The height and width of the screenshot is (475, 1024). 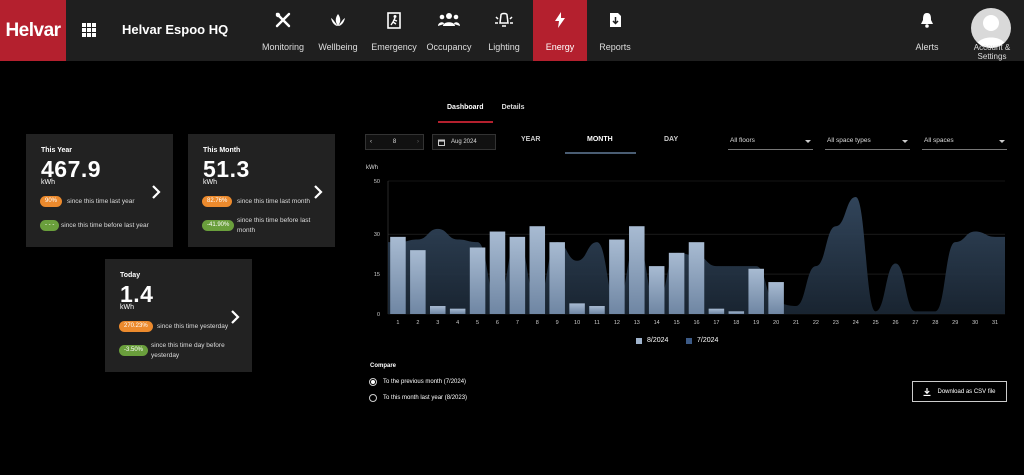 I want to click on calendar-icon, so click(x=441, y=142).